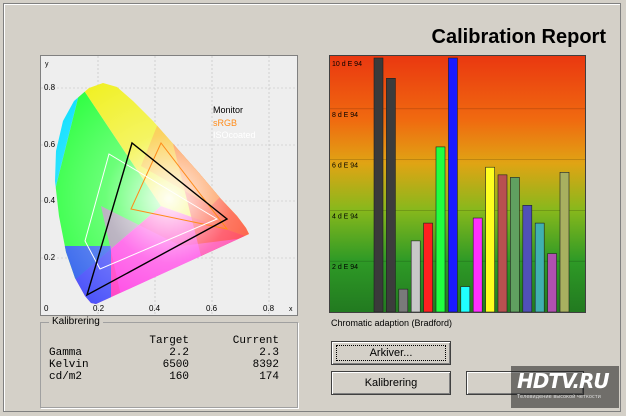 The width and height of the screenshot is (626, 416). I want to click on hdtv-watermark: HDTV.RU Телевидение высокой четкости, so click(565, 387).